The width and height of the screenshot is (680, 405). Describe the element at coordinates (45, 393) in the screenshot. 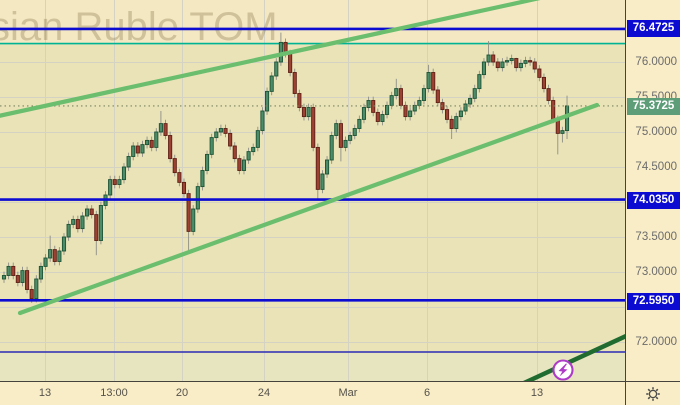

I see `time-axis-label: 13` at that location.